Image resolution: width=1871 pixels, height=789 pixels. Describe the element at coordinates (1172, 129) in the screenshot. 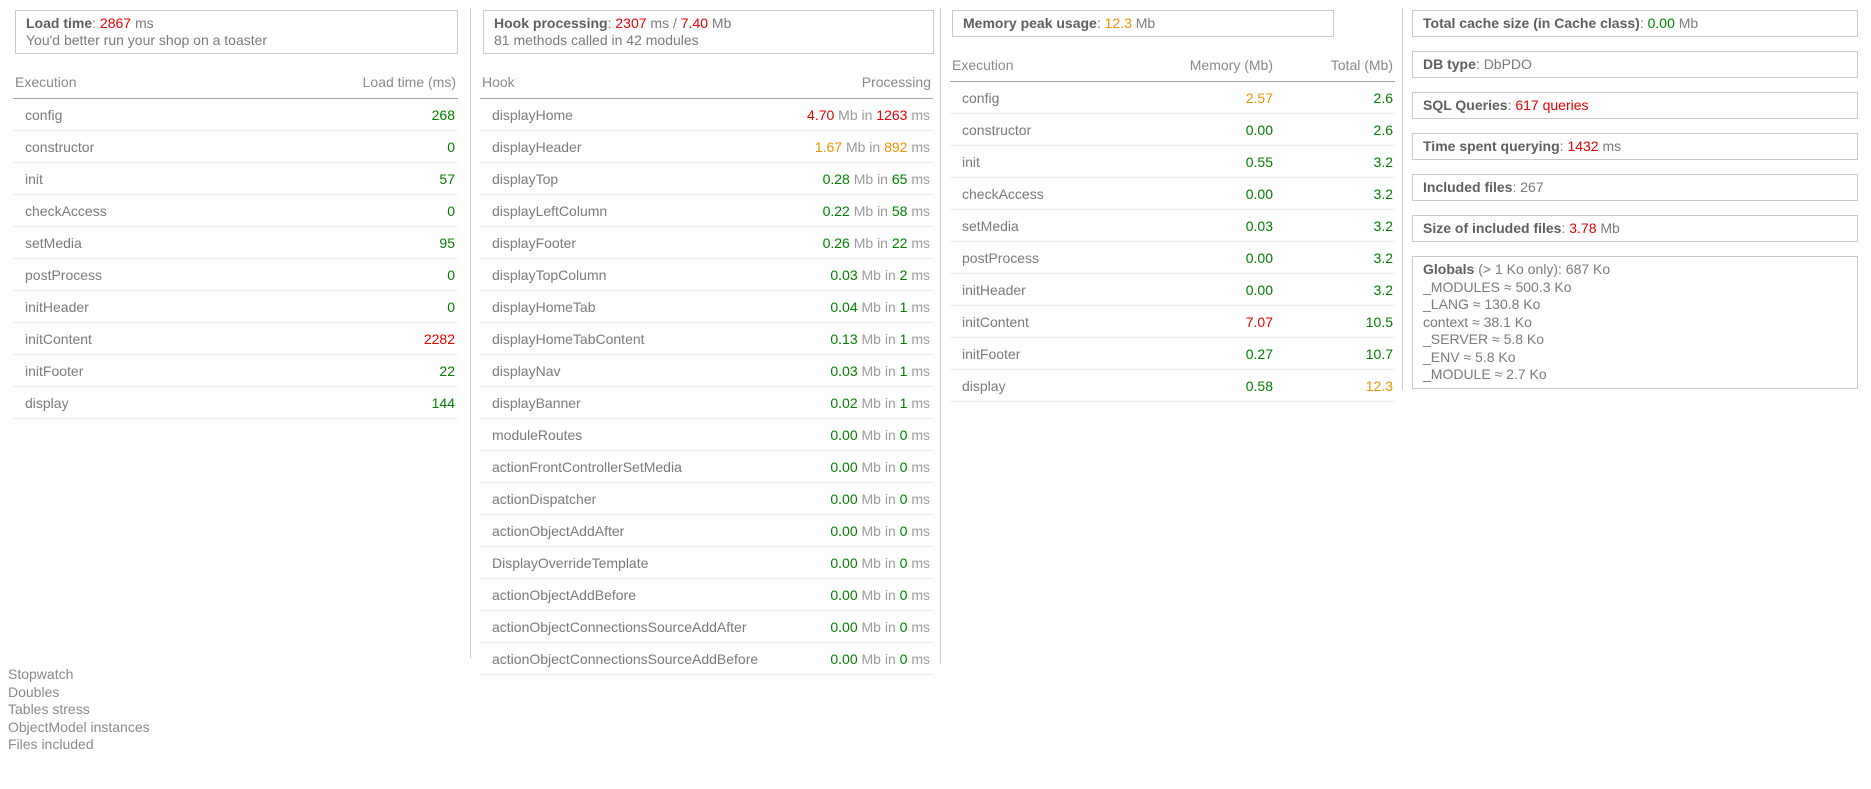

I see `table-row: constructor 0.00 2.6` at that location.